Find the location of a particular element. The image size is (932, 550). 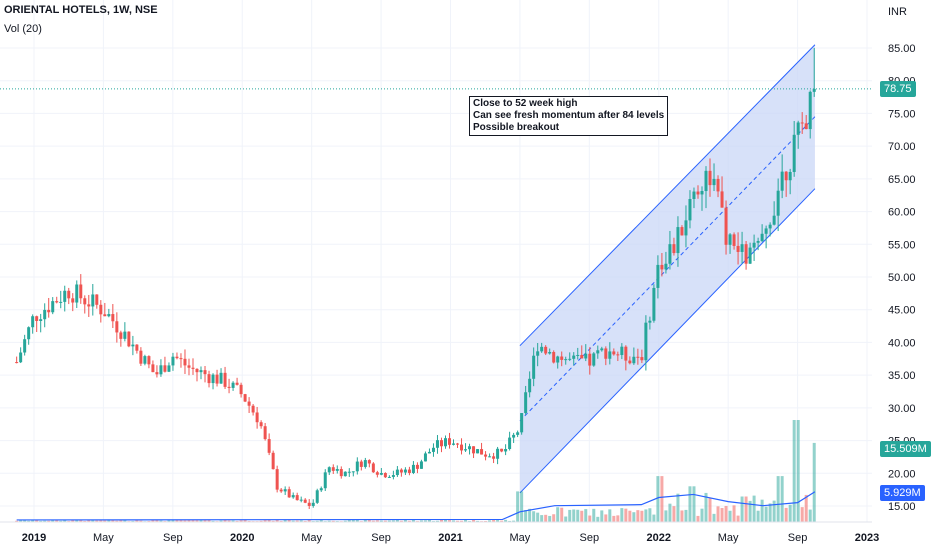

price-tick-label: 30.00 is located at coordinates (902, 409).